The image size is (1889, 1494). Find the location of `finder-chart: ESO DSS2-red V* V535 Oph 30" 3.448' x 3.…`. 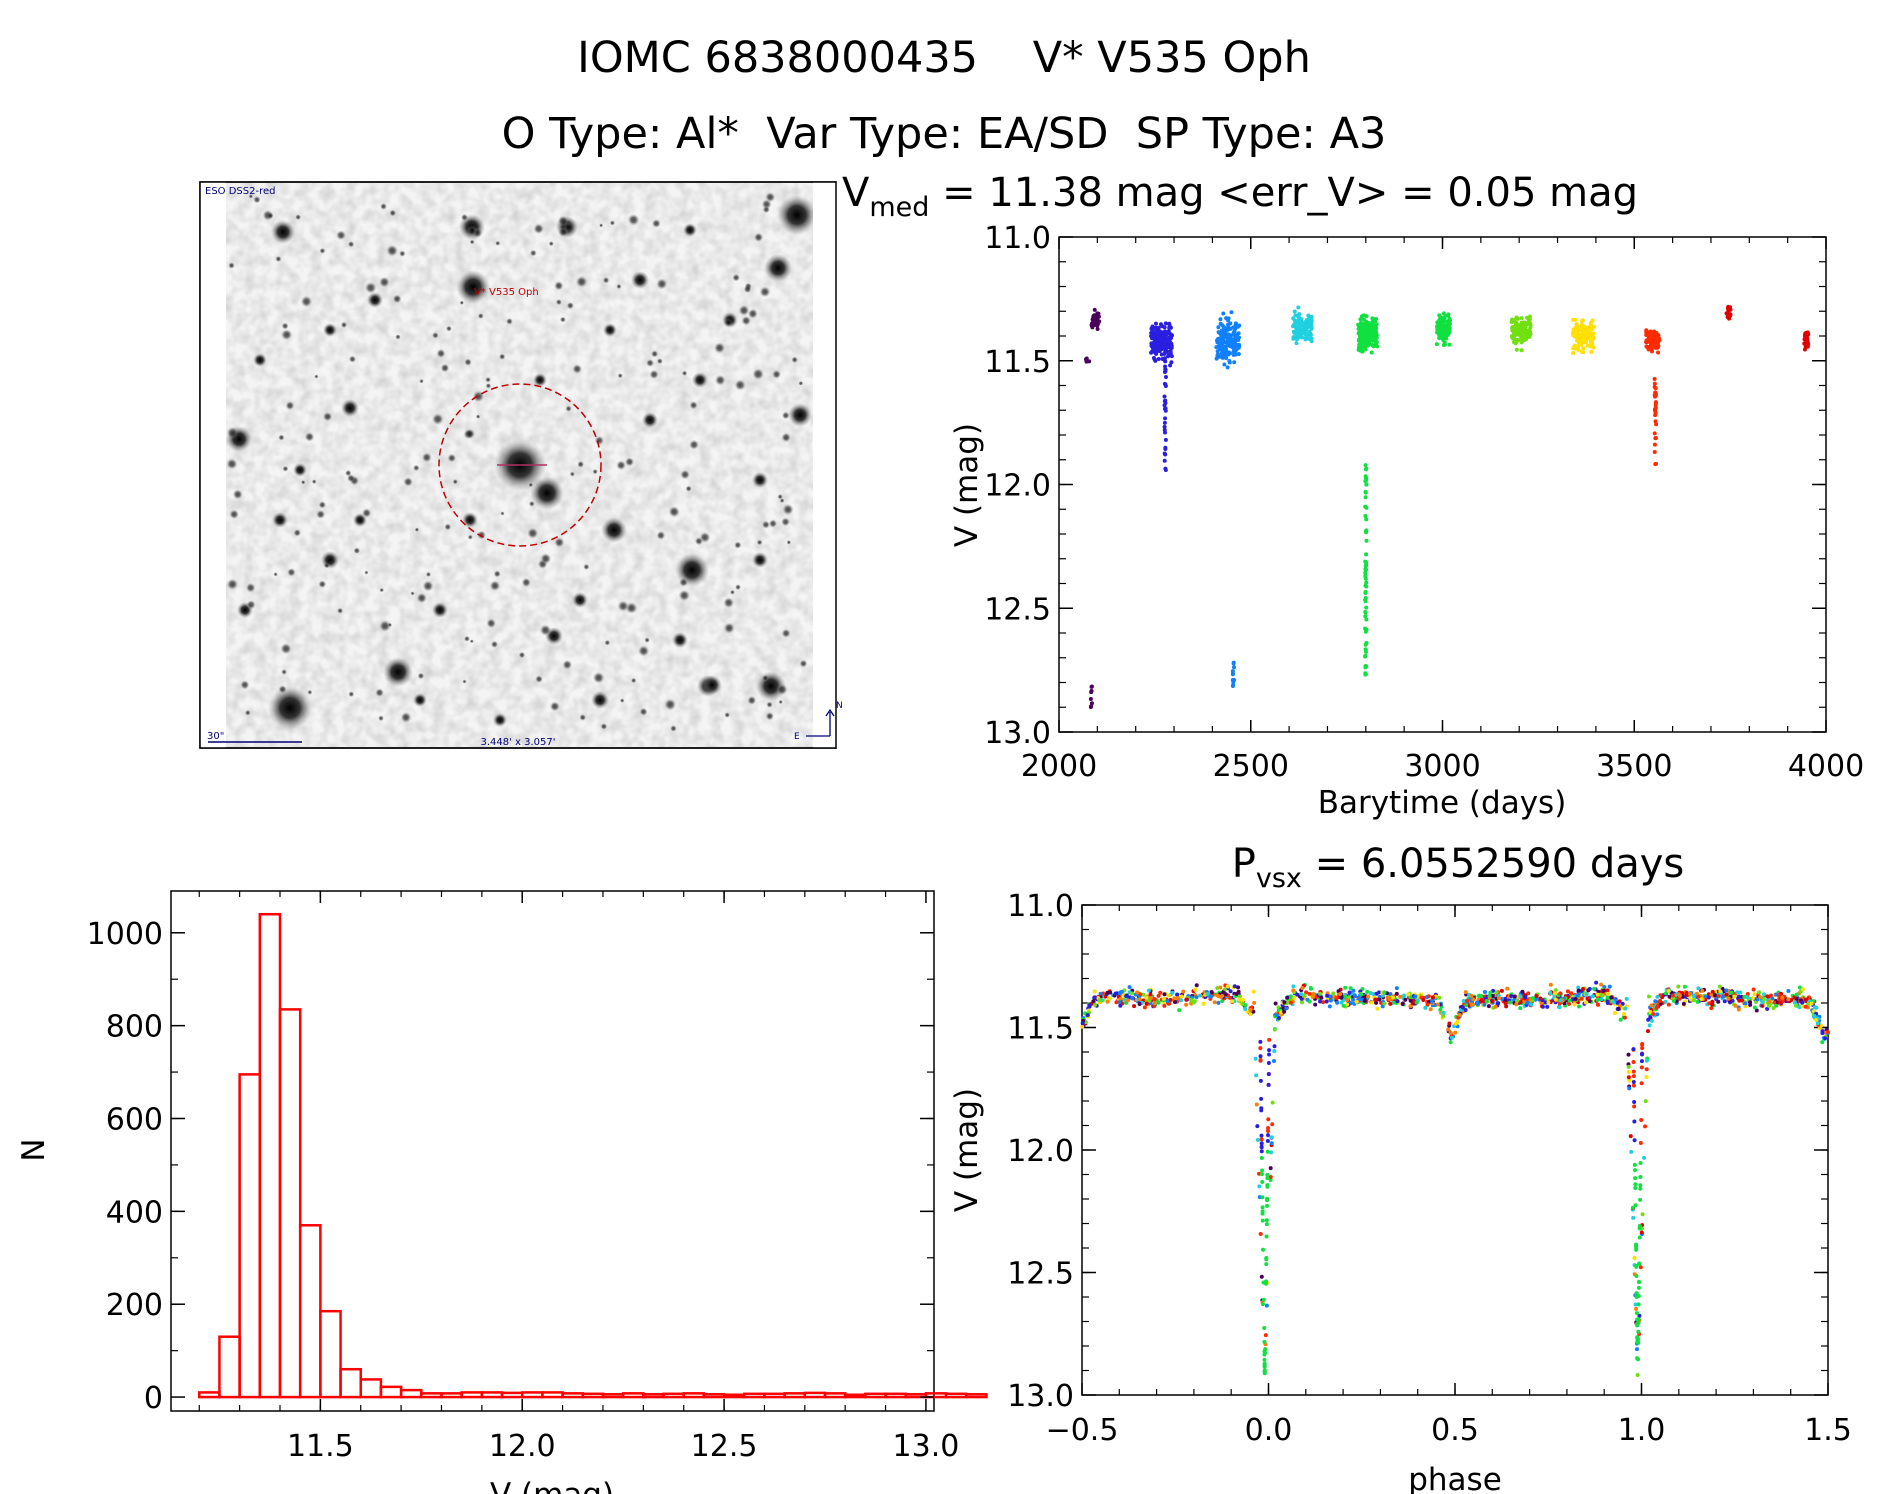

finder-chart: ESO DSS2-red V* V535 Oph 30" 3.448' x 3.… is located at coordinates (521, 465).